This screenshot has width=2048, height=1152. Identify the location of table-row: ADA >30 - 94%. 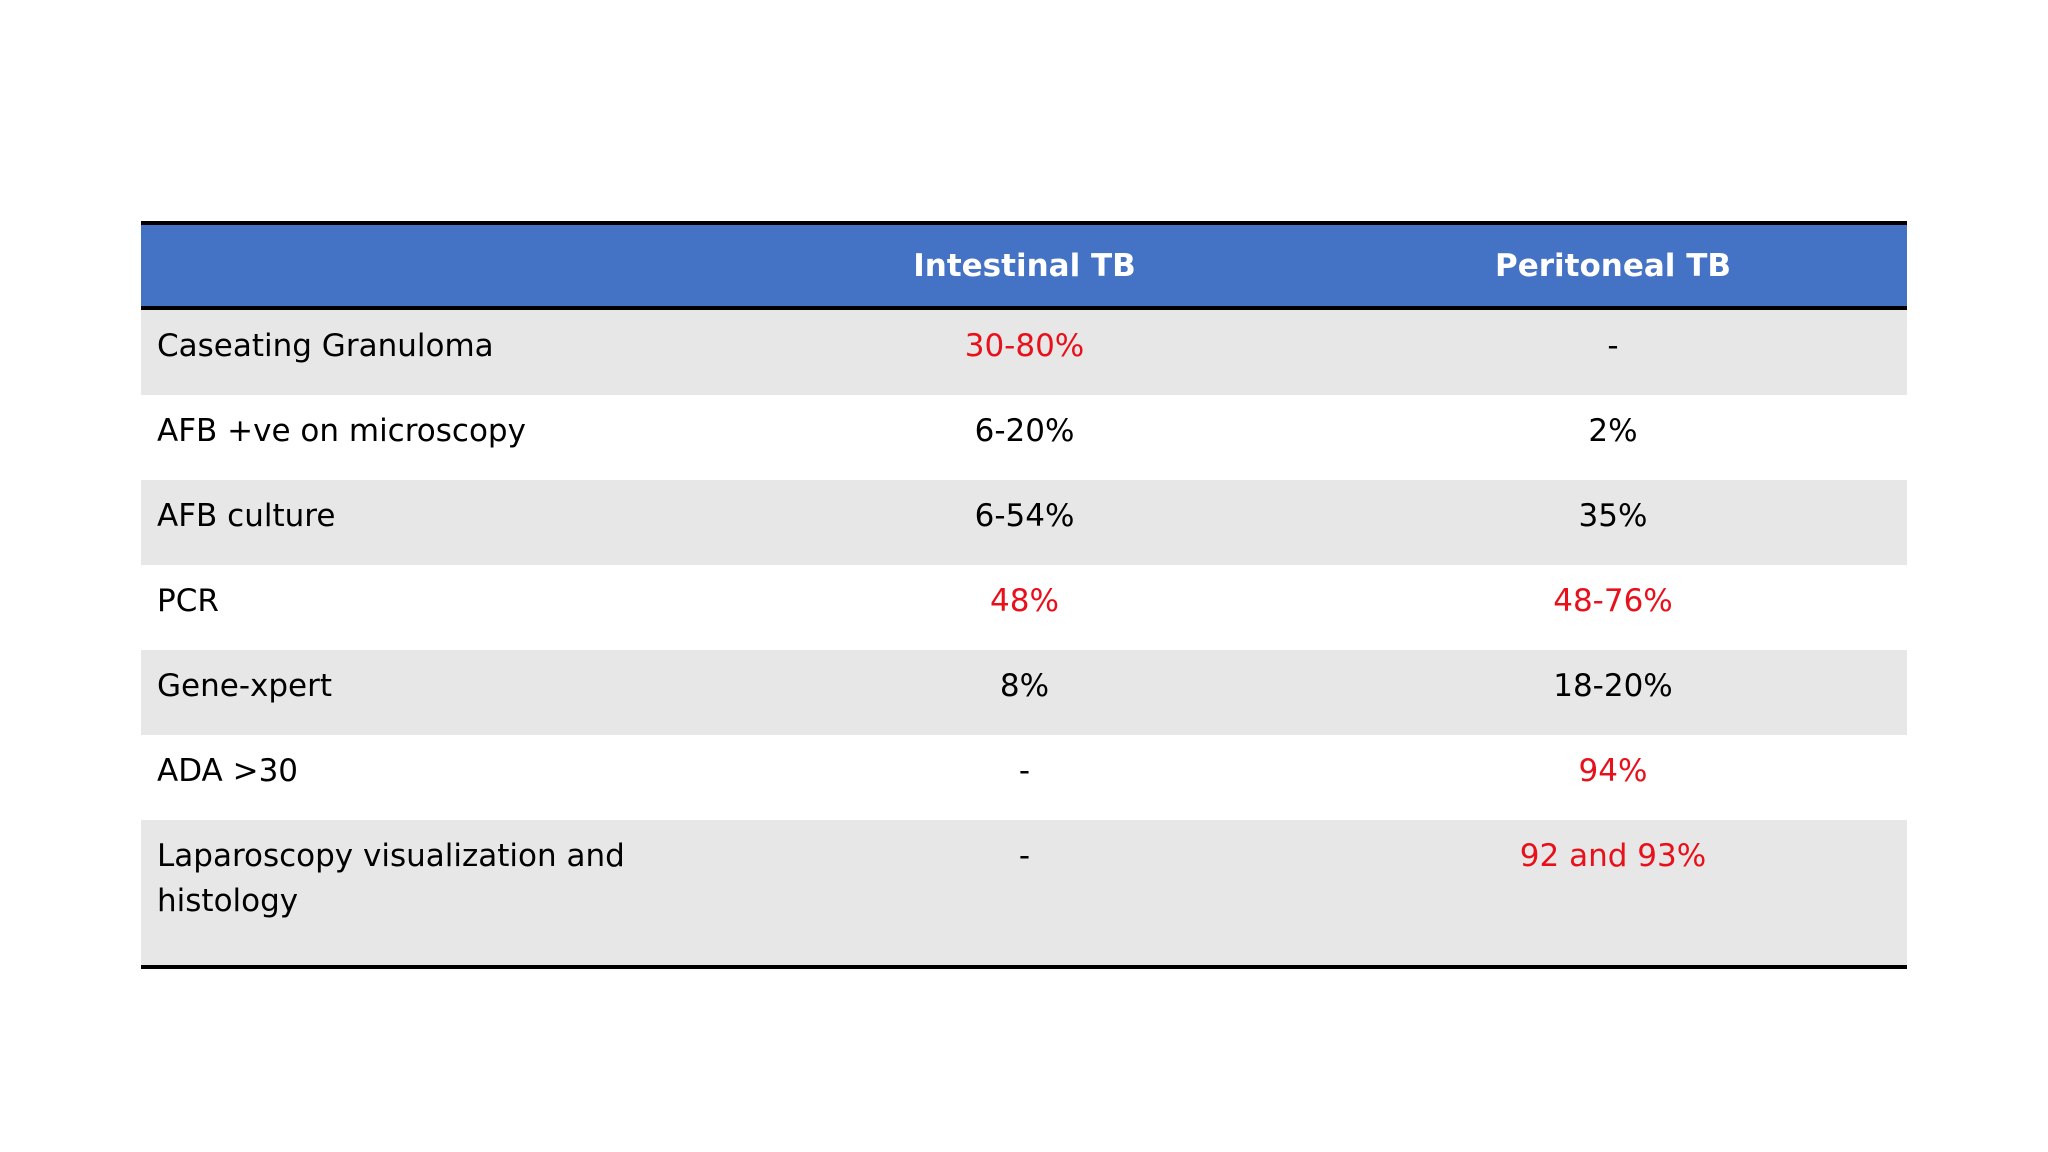
(1024, 777).